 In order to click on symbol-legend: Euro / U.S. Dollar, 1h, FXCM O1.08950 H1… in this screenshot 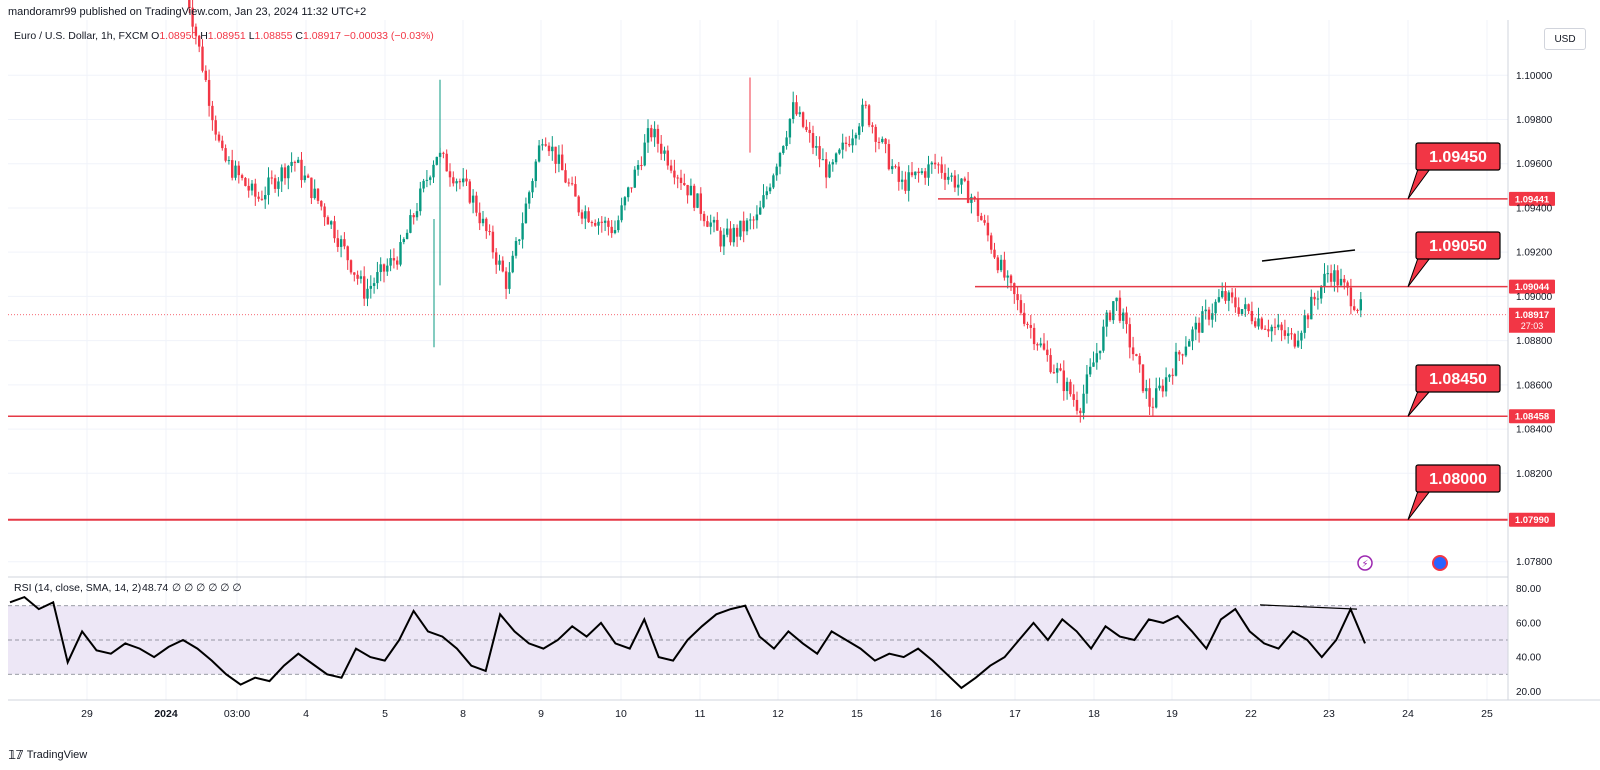, I will do `click(224, 36)`.